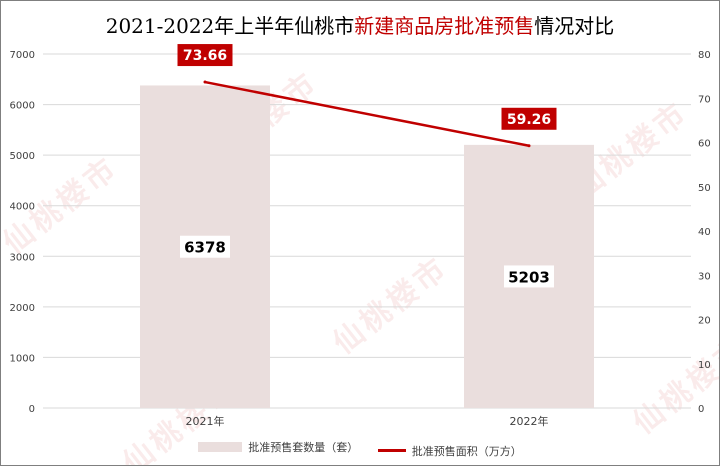  What do you see at coordinates (391, 450) in the screenshot?
I see `legend-line-swatch` at bounding box center [391, 450].